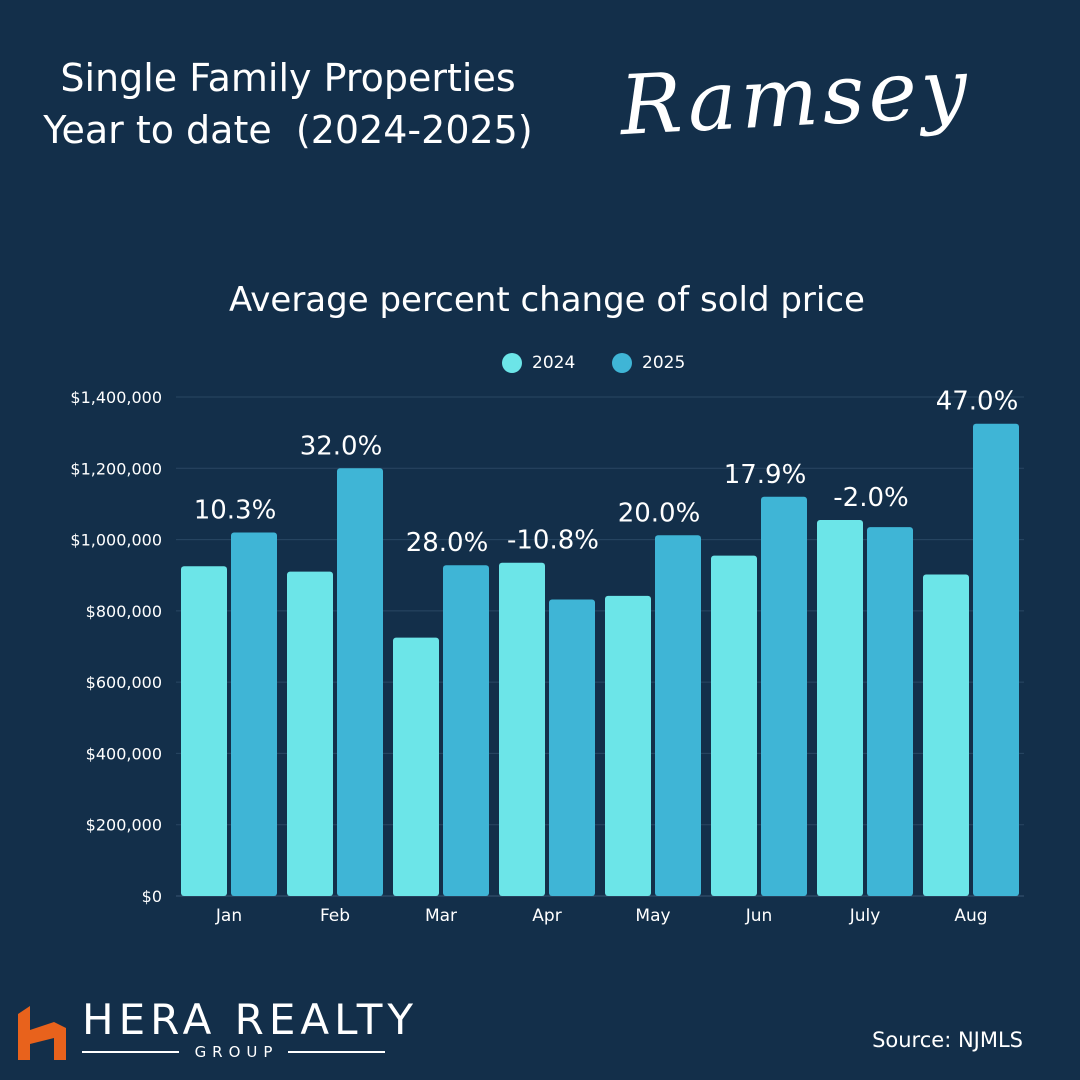  I want to click on bar-2024-may, so click(628, 745).